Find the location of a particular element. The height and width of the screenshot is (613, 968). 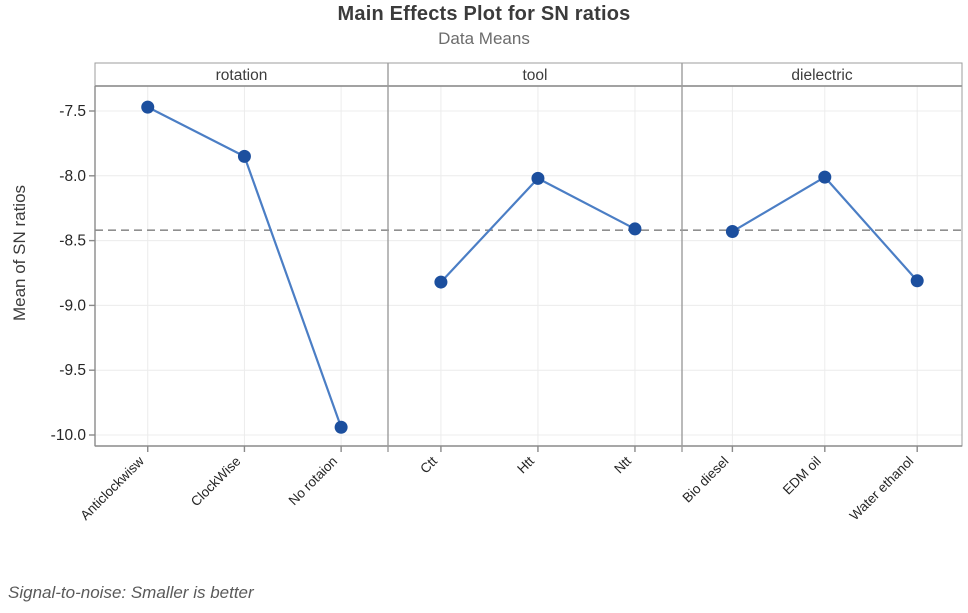

y-tick-label: -7.5 is located at coordinates (72, 111).